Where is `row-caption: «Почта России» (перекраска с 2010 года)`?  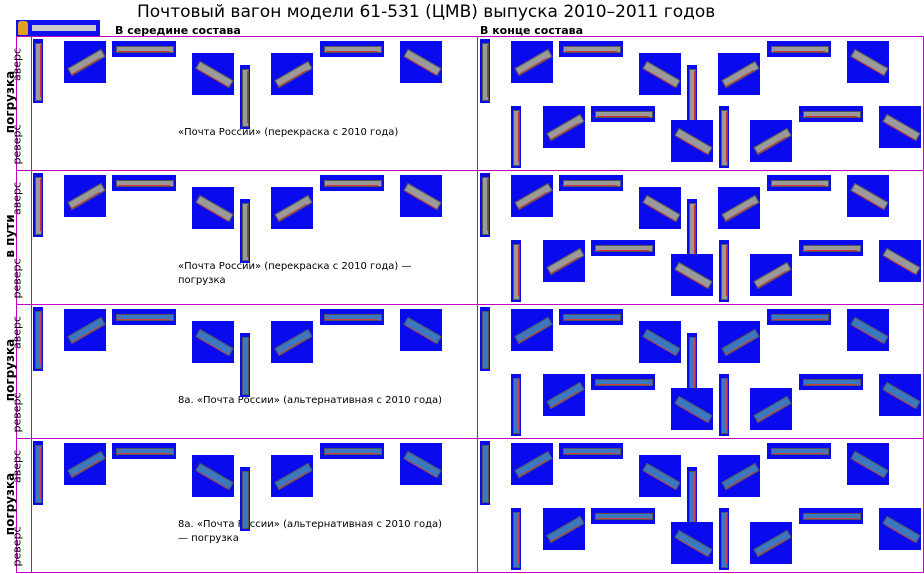 row-caption: «Почта России» (перекраска с 2010 года) is located at coordinates (288, 132).